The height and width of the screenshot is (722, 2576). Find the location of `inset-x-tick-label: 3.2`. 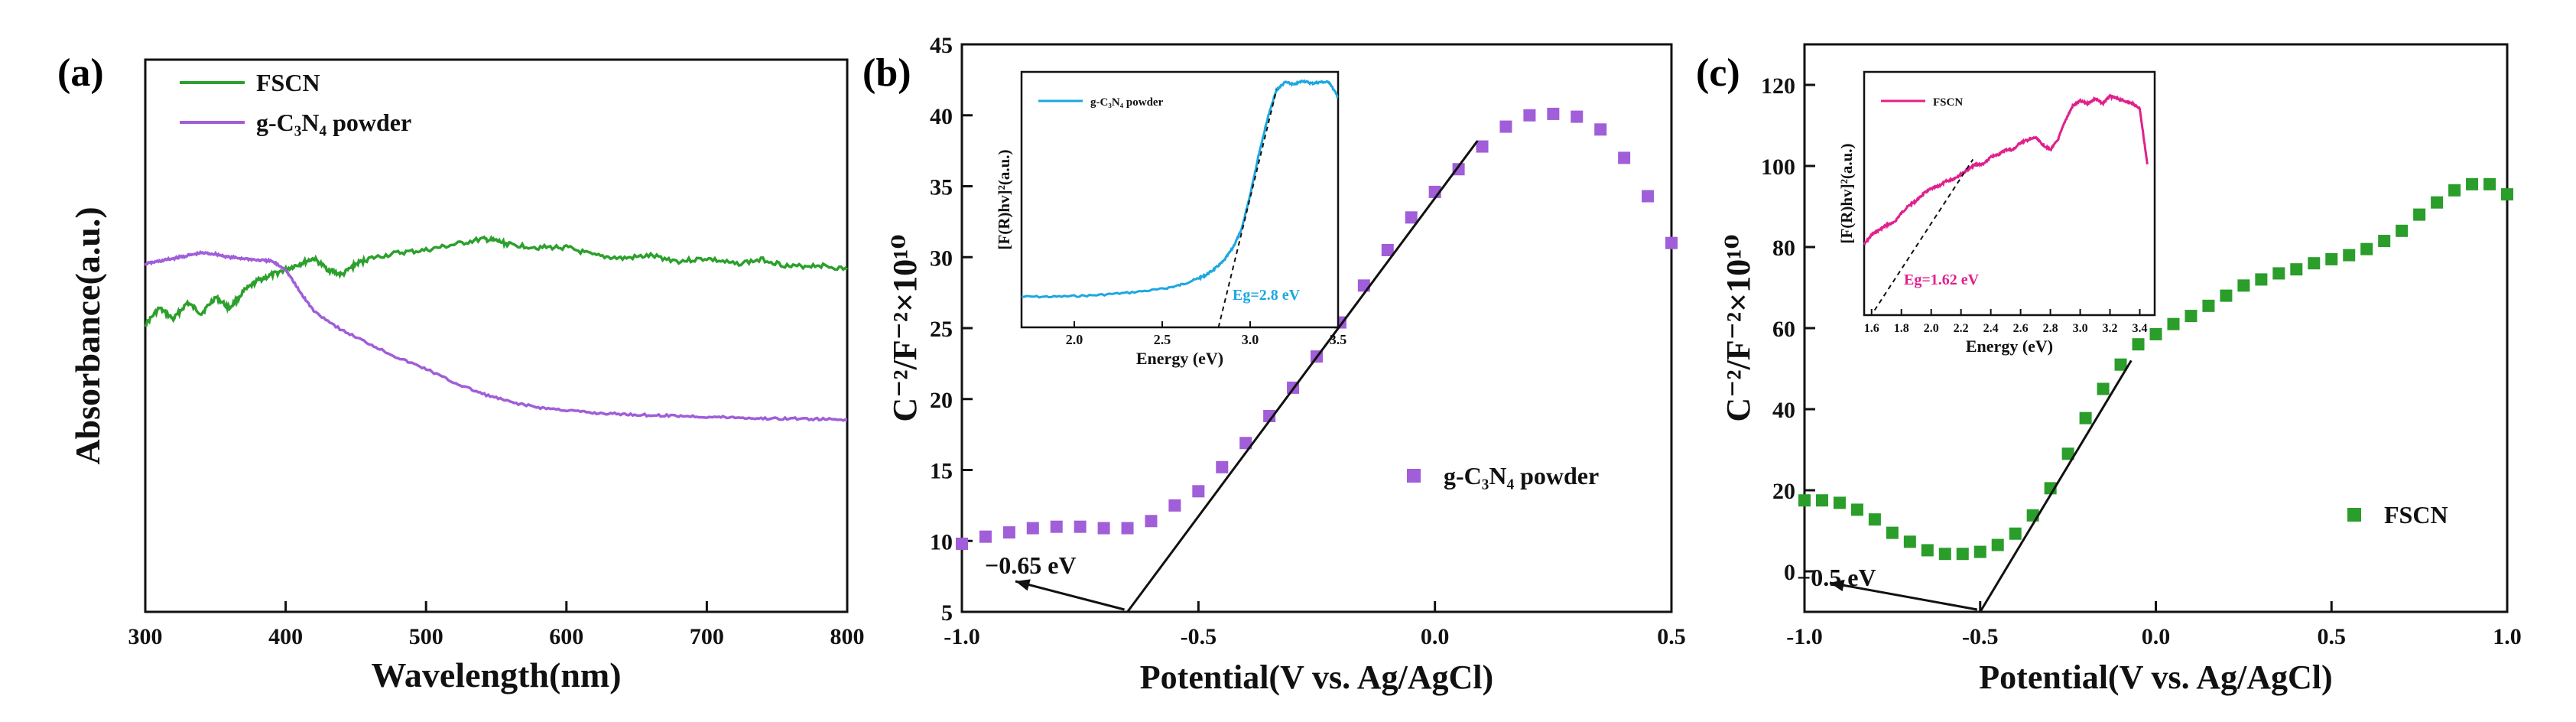

inset-x-tick-label: 3.2 is located at coordinates (2110, 328).